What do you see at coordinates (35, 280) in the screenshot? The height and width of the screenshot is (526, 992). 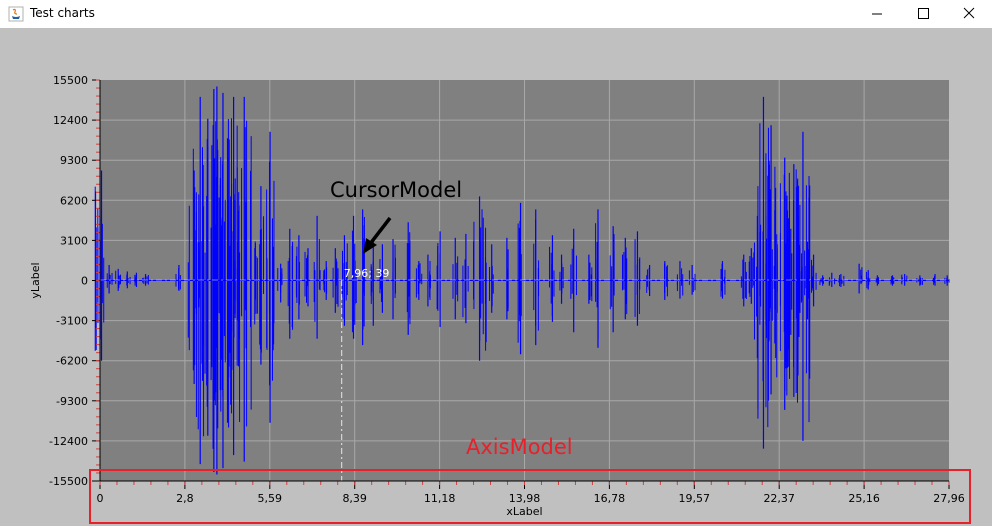 I see `y-axis-label: yLabel` at bounding box center [35, 280].